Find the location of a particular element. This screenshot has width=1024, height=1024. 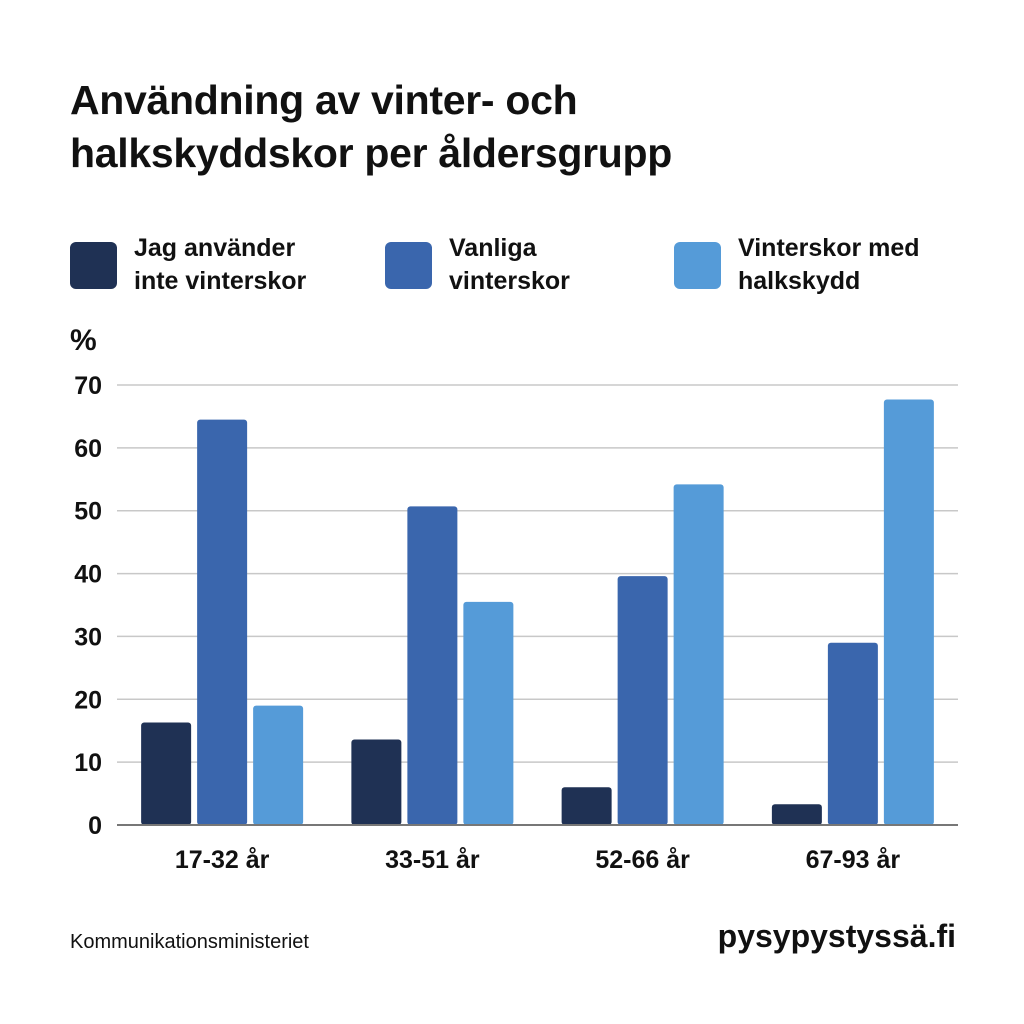

chart-title-line-1: Användning av vinter- och is located at coordinates (324, 100).